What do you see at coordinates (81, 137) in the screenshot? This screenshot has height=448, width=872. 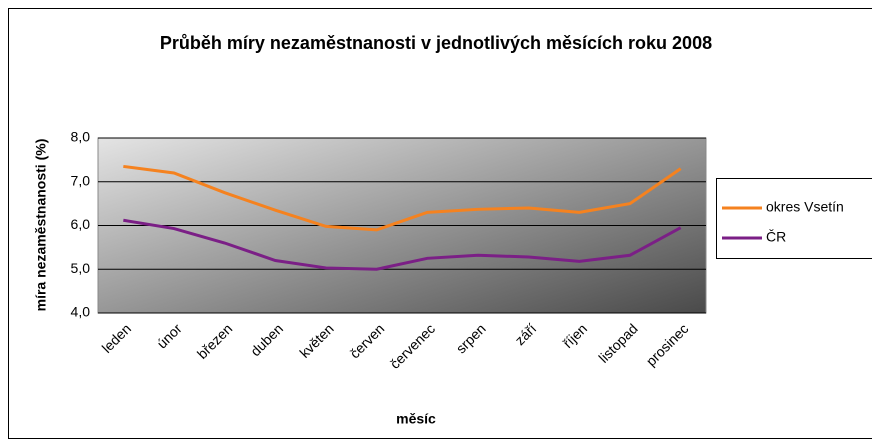 I see `y-tick-label: 8,0` at bounding box center [81, 137].